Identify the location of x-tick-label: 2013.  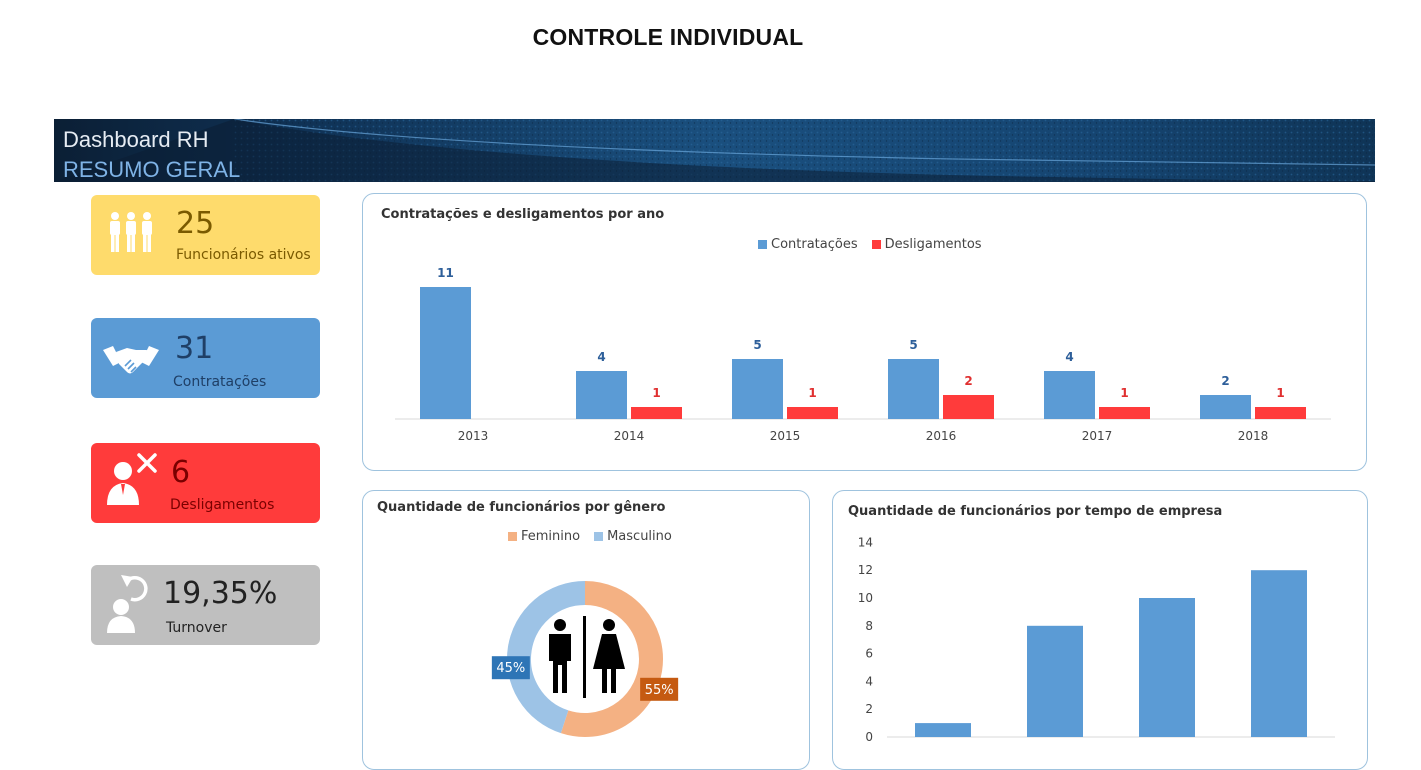
(473, 436).